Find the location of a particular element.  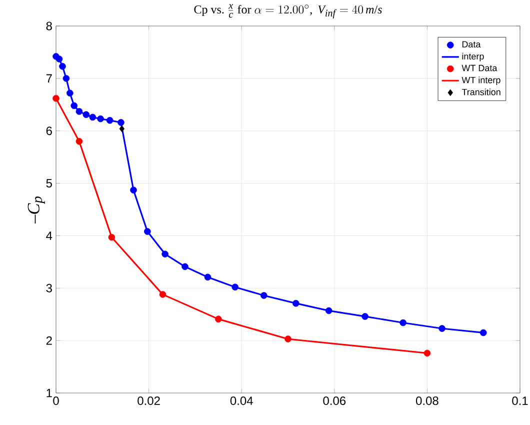

legend-label: Transition is located at coordinates (481, 92).